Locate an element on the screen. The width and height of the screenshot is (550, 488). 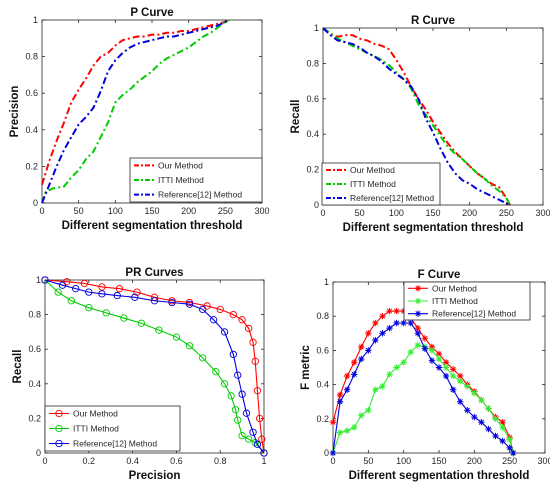
legend-label: ITTI Method is located at coordinates (96, 429).